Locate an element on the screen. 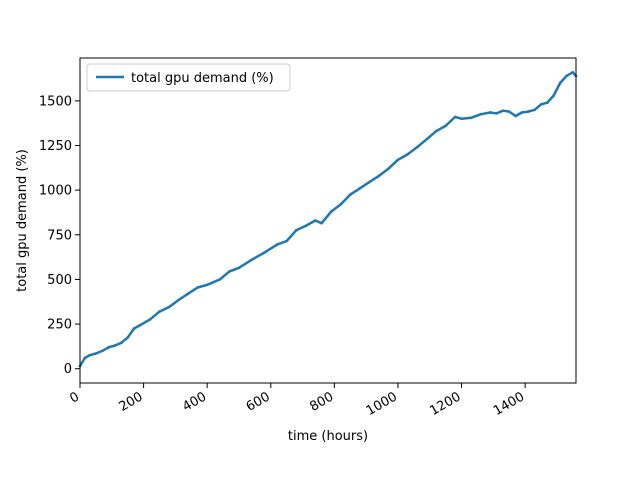  y-tick-label: 750 is located at coordinates (59, 235).